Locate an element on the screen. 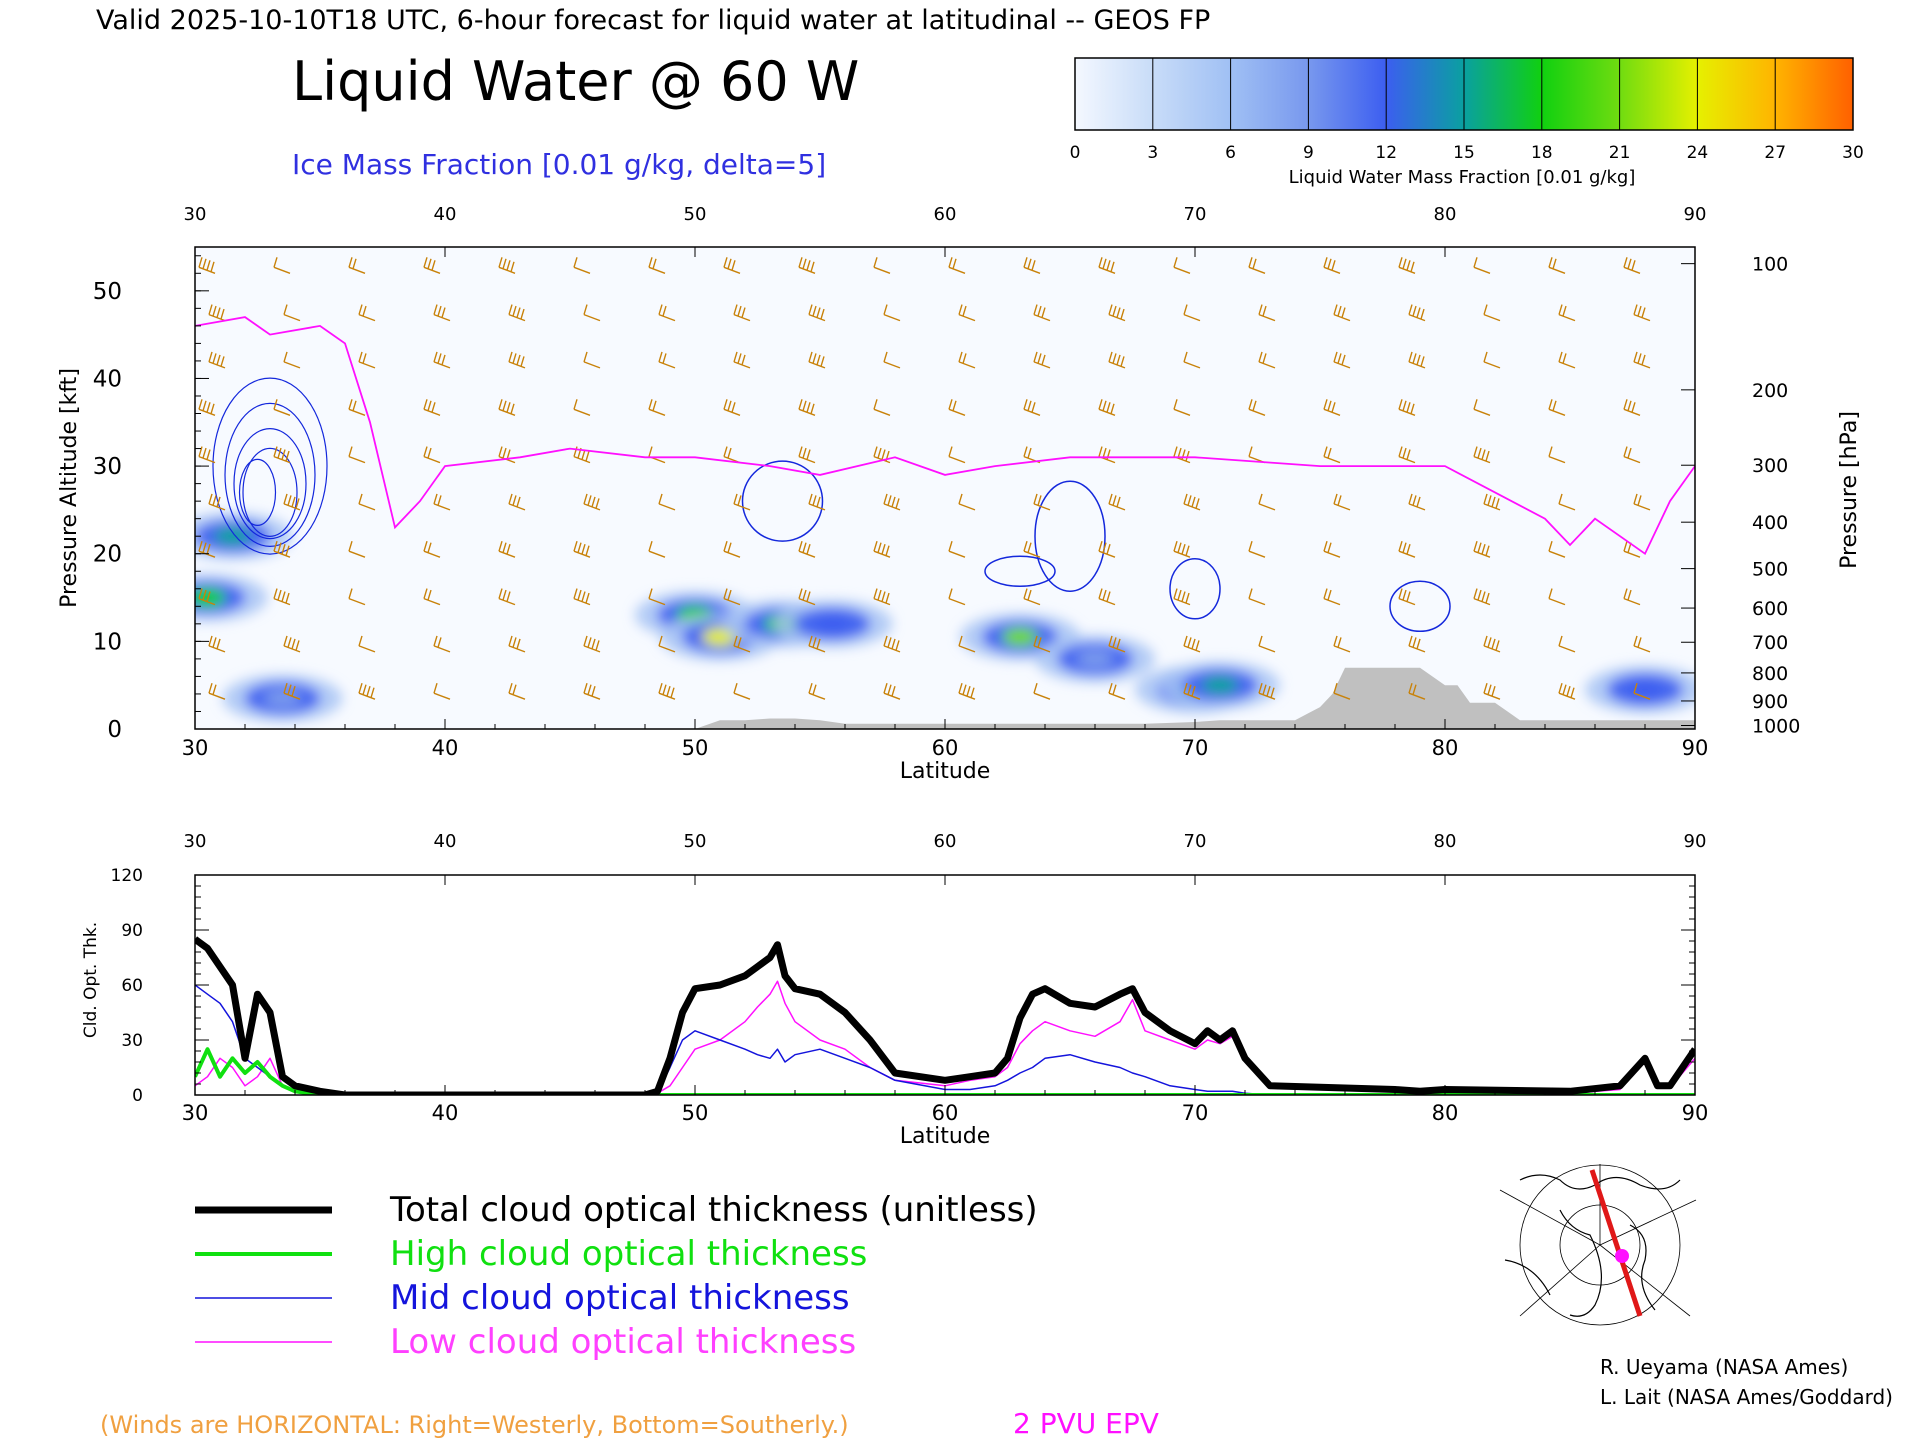 This screenshot has width=1920, height=1440. low-x-tick-label-top: 30 is located at coordinates (195, 841).